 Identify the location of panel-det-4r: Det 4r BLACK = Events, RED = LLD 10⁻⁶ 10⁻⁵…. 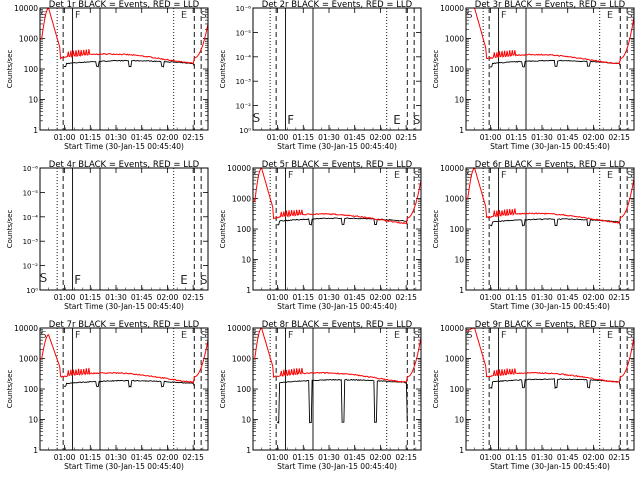
(107, 235).